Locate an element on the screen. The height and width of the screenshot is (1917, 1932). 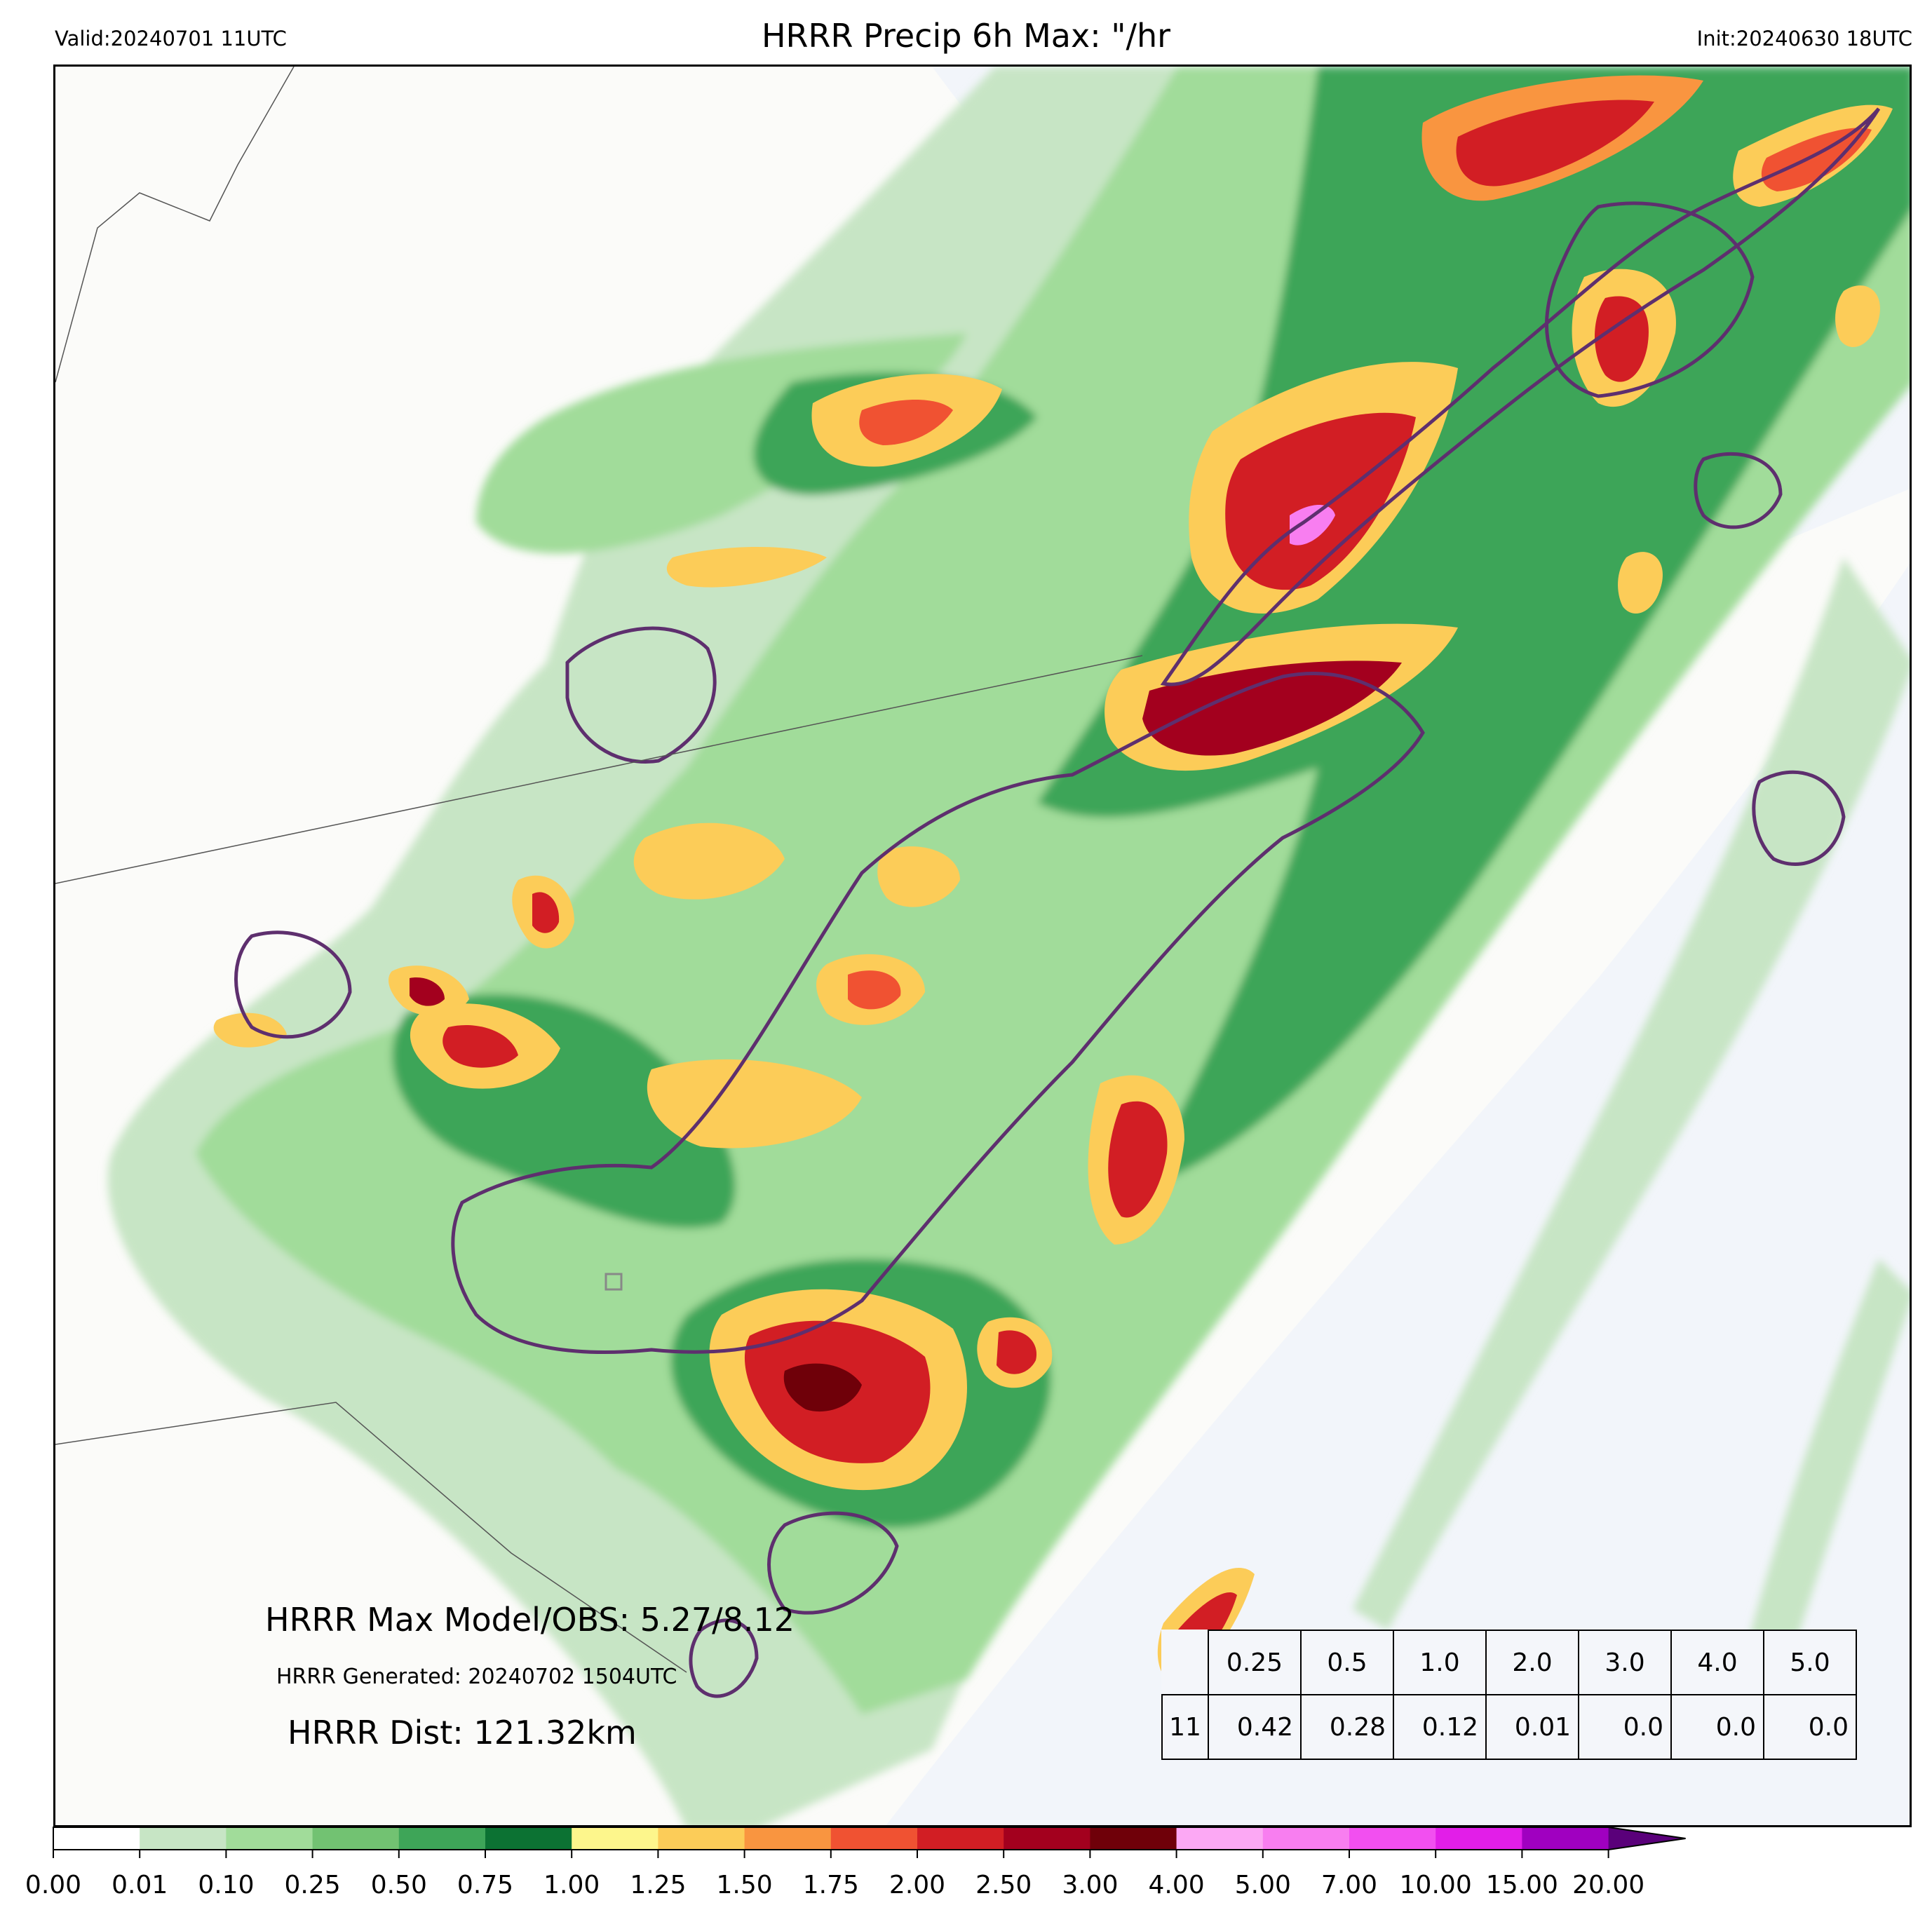
colorbar-tick-label: 2.00 is located at coordinates (917, 1885).